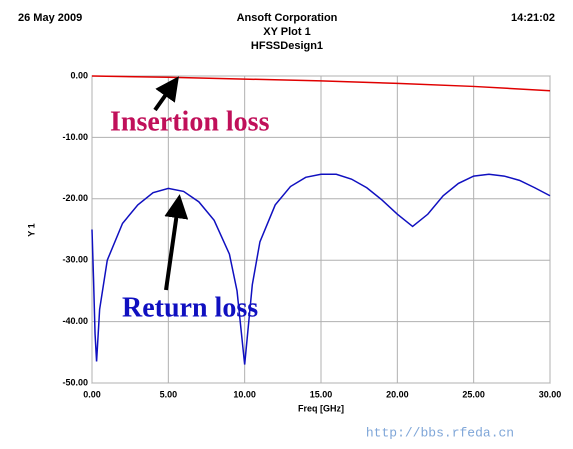 The image size is (573, 449). I want to click on watermark: http://bbs.rfeda.cn, so click(440, 432).